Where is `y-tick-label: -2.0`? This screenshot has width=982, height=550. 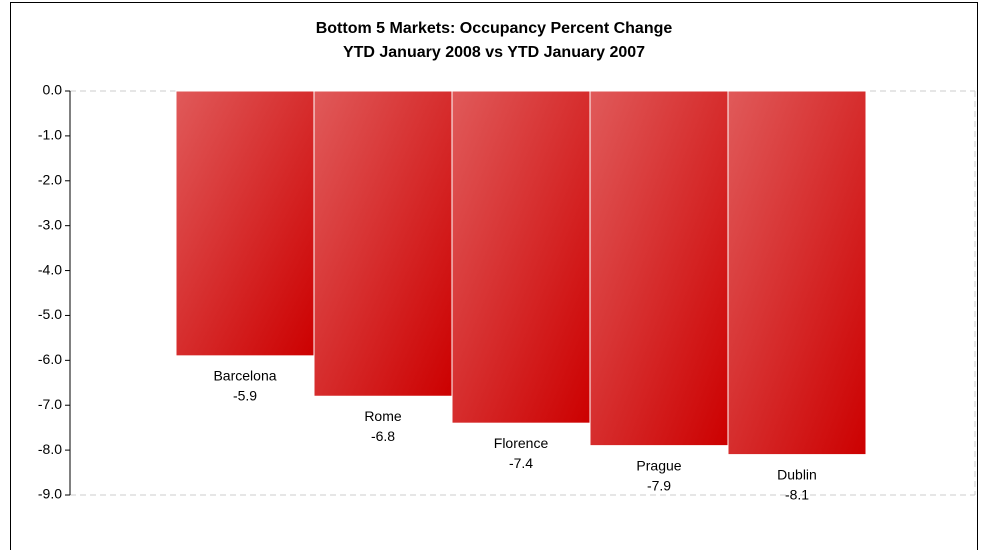 y-tick-label: -2.0 is located at coordinates (50, 179).